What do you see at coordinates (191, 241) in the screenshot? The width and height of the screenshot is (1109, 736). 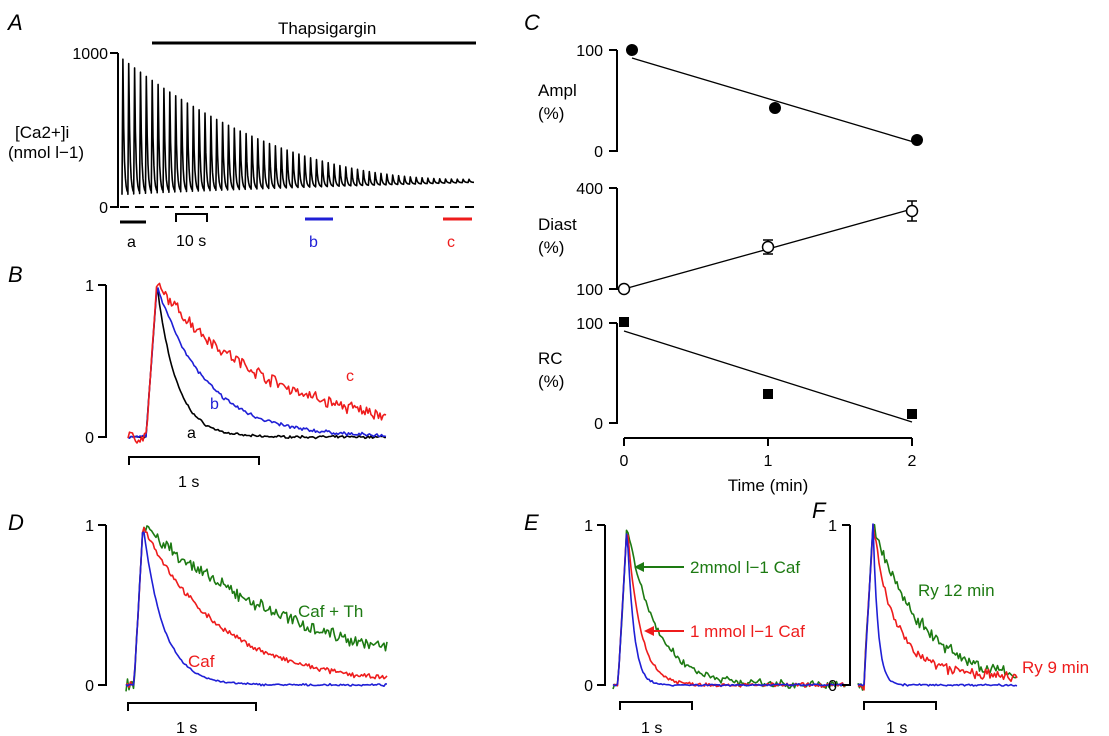 I see `time-scale-label-10s: 10 s` at bounding box center [191, 241].